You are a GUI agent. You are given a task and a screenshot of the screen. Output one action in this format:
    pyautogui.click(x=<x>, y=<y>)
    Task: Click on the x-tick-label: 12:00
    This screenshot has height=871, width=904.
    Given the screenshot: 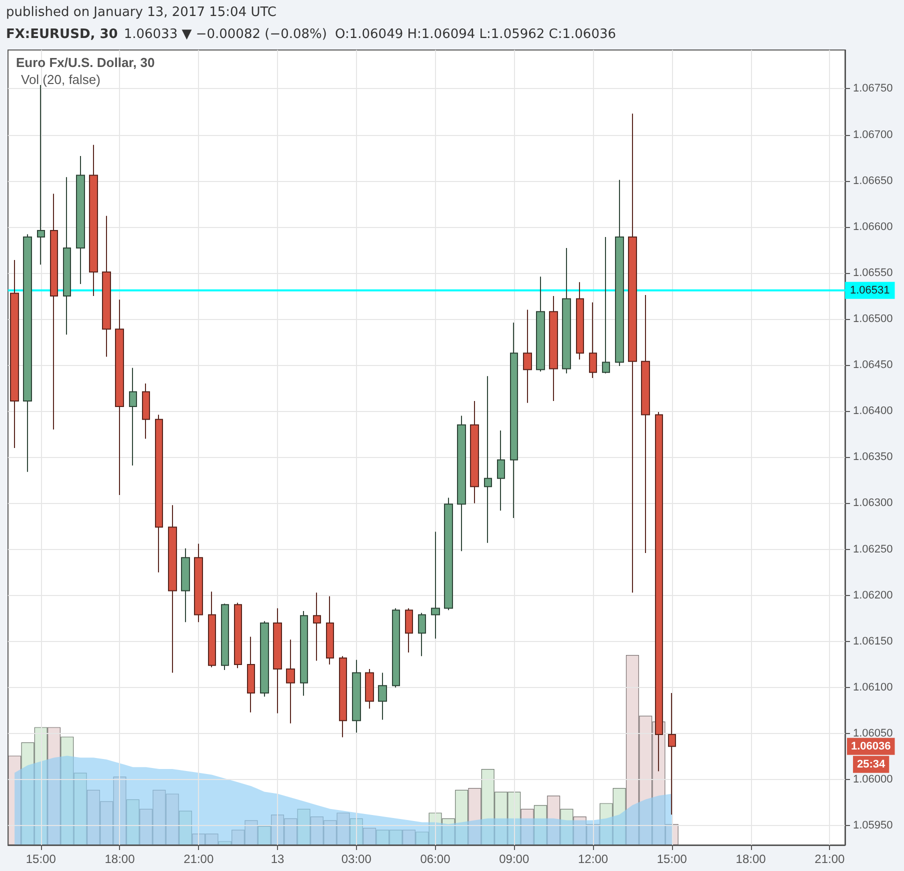 What is the action you would take?
    pyautogui.click(x=593, y=859)
    